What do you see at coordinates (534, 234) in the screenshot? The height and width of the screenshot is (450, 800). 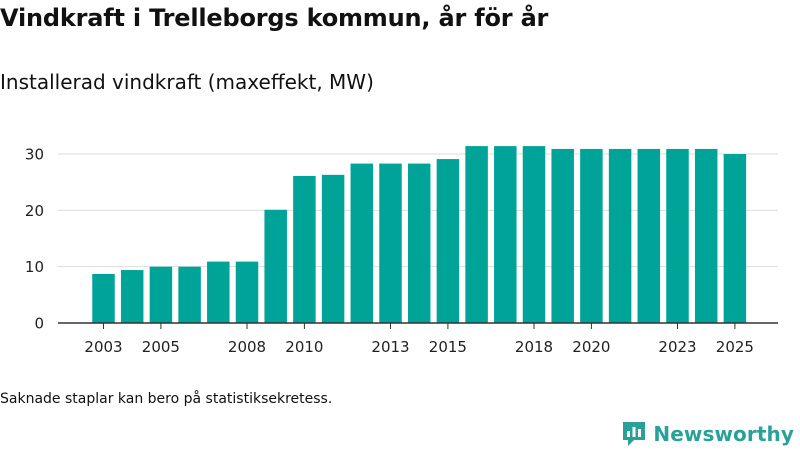 I see `bar-2018` at bounding box center [534, 234].